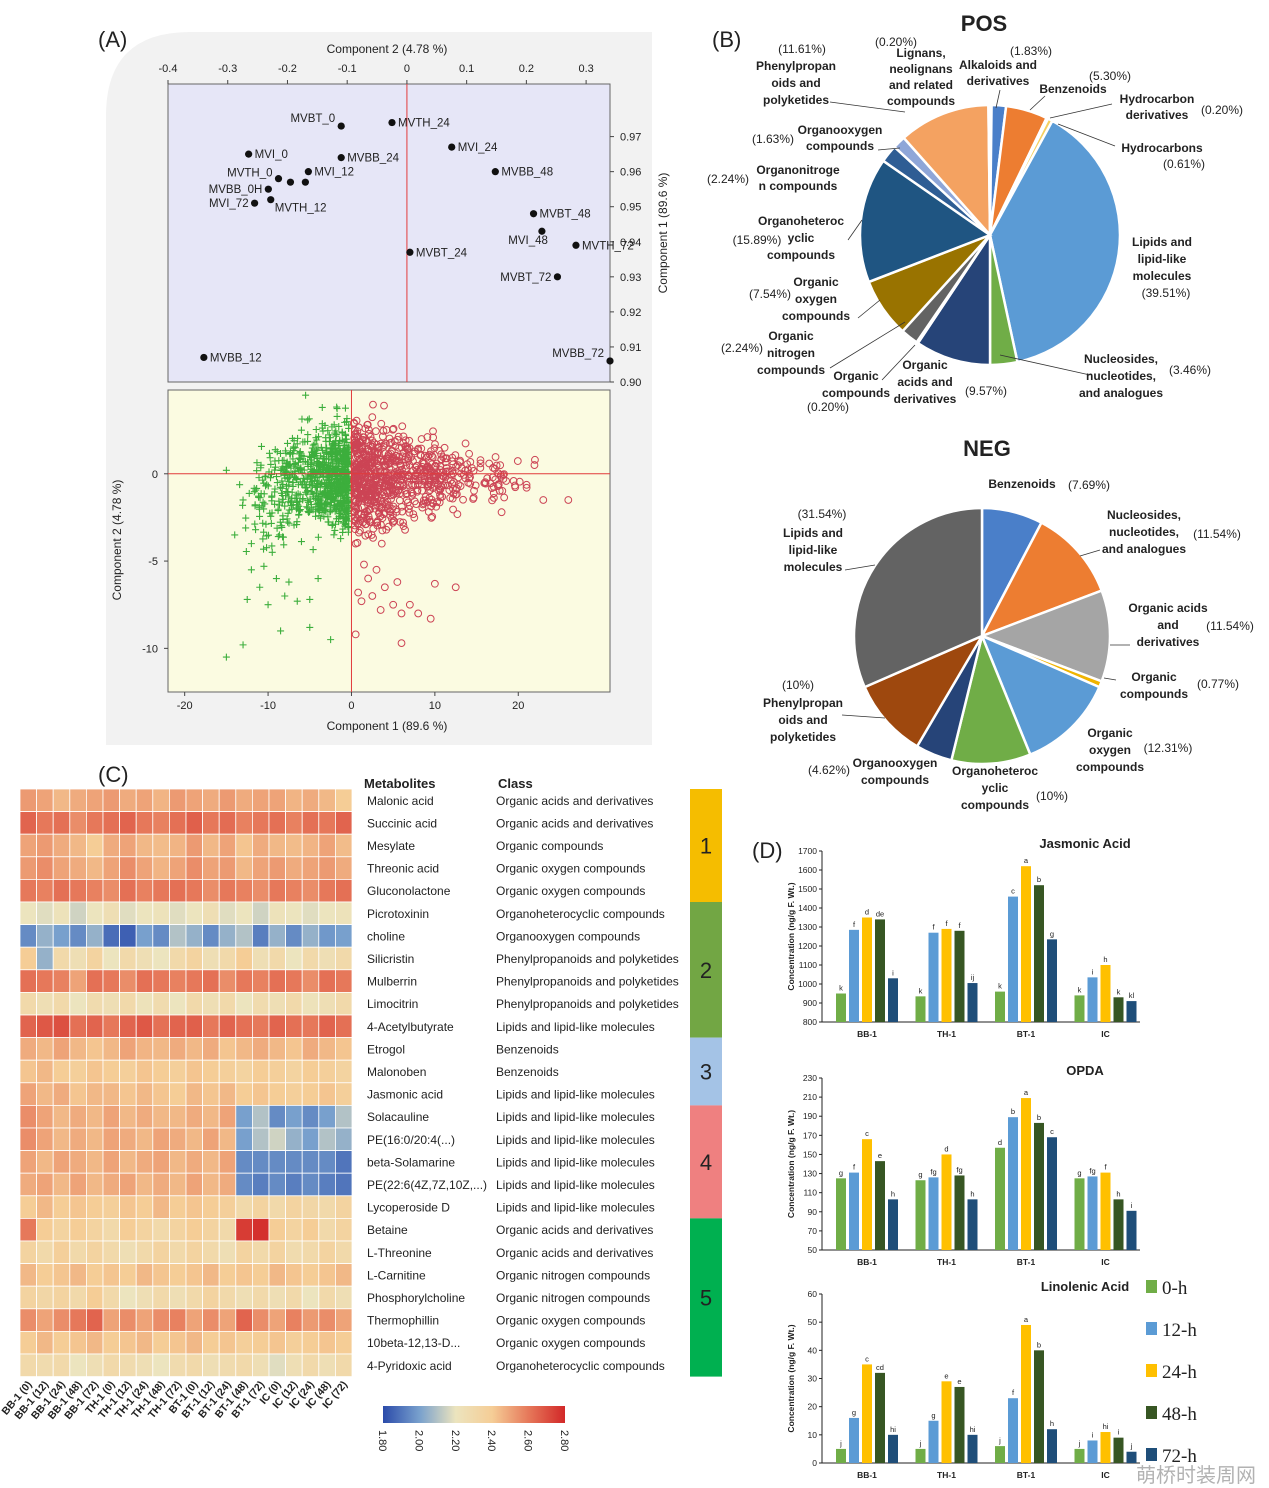 Image resolution: width=1269 pixels, height=1488 pixels. Describe the element at coordinates (807, 927) in the screenshot. I see `bar-ytick-label: 1300` at that location.